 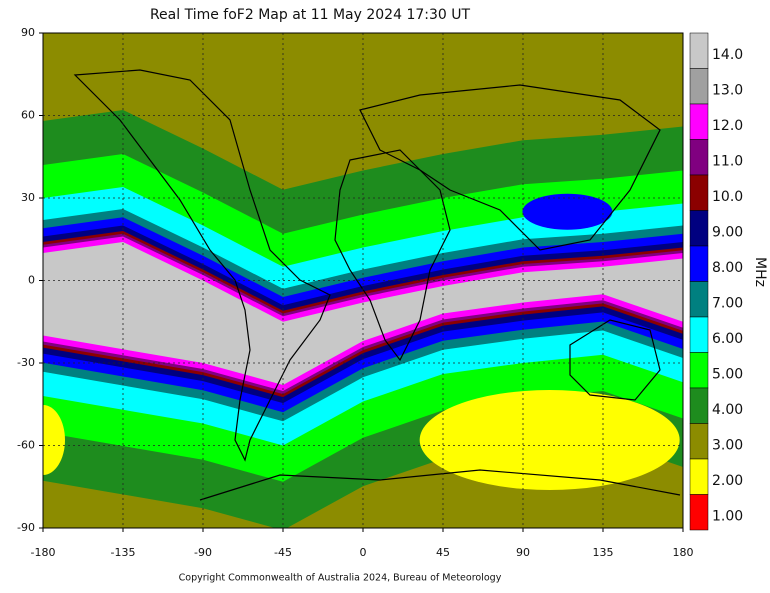 What do you see at coordinates (283, 552) in the screenshot?
I see `x-tick-label: -45` at bounding box center [283, 552].